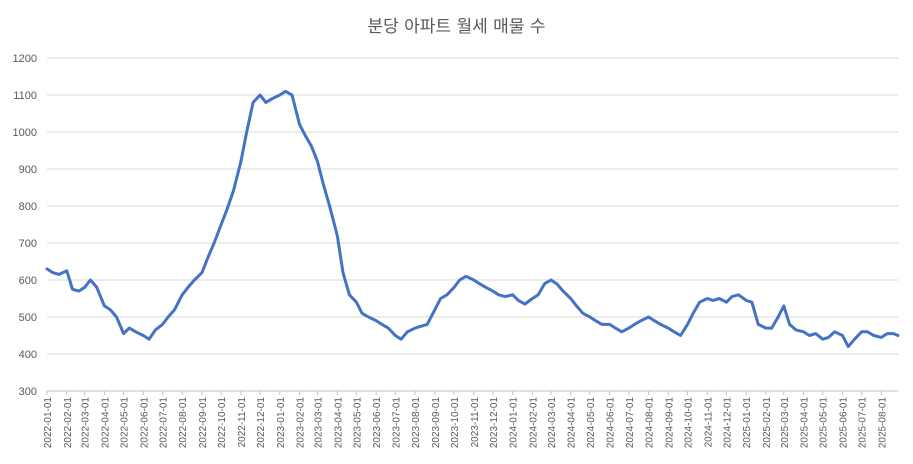 The height and width of the screenshot is (464, 913). What do you see at coordinates (163, 423) in the screenshot?
I see `x-tick-label: 2022-07-01` at bounding box center [163, 423].